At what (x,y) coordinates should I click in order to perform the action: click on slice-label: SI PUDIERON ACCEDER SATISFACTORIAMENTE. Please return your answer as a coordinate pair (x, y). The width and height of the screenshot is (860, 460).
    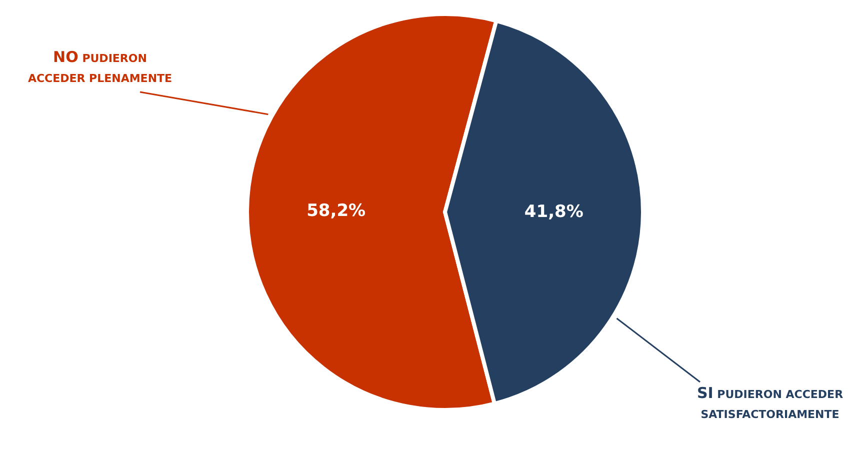
    Looking at the image, I should click on (770, 402).